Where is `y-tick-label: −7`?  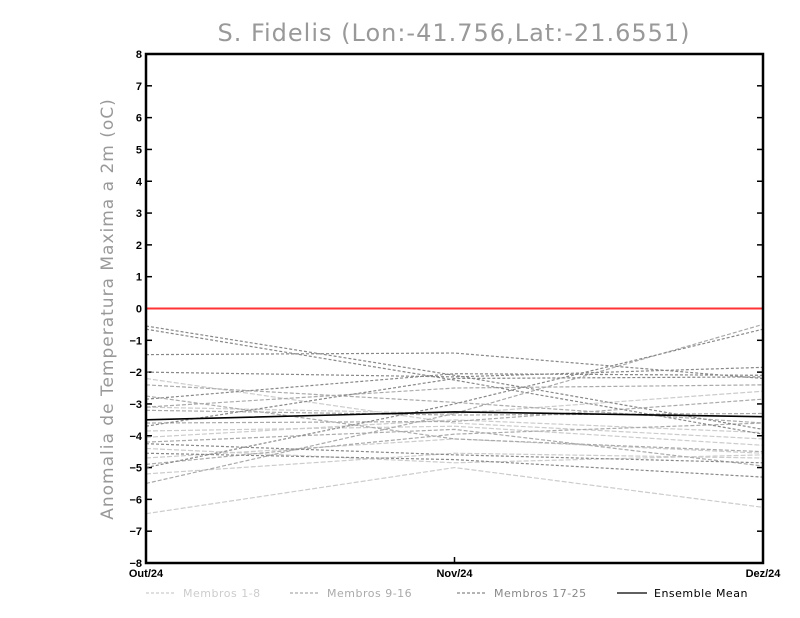
y-tick-label: −7 is located at coordinates (135, 532).